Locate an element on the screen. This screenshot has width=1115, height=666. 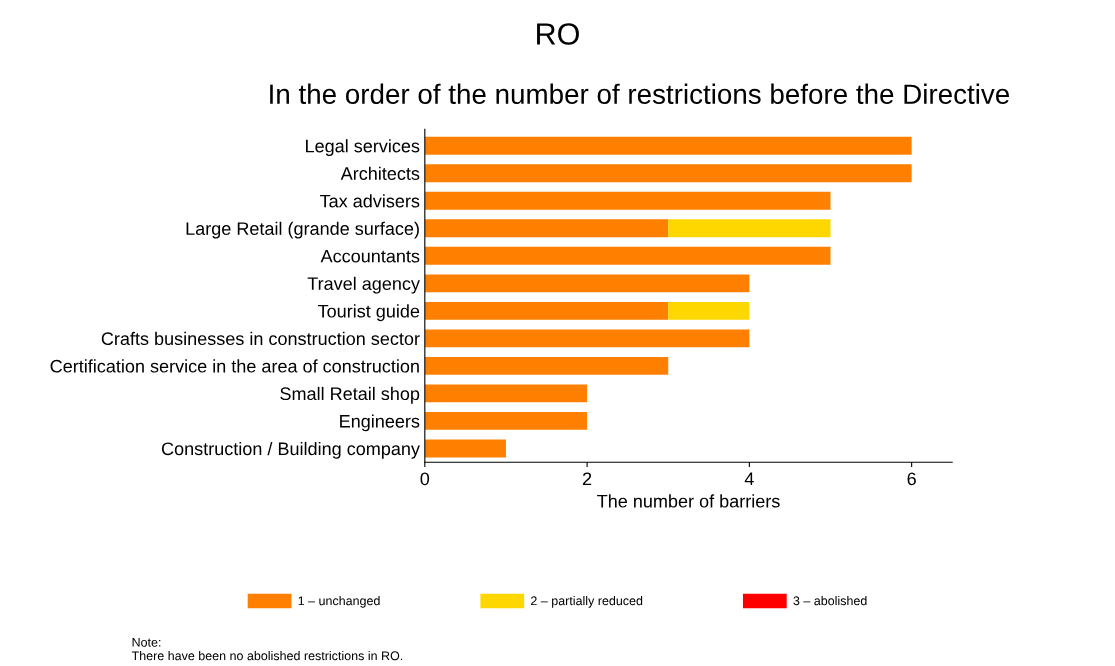
y-tick-label: Tax advisers is located at coordinates (370, 201).